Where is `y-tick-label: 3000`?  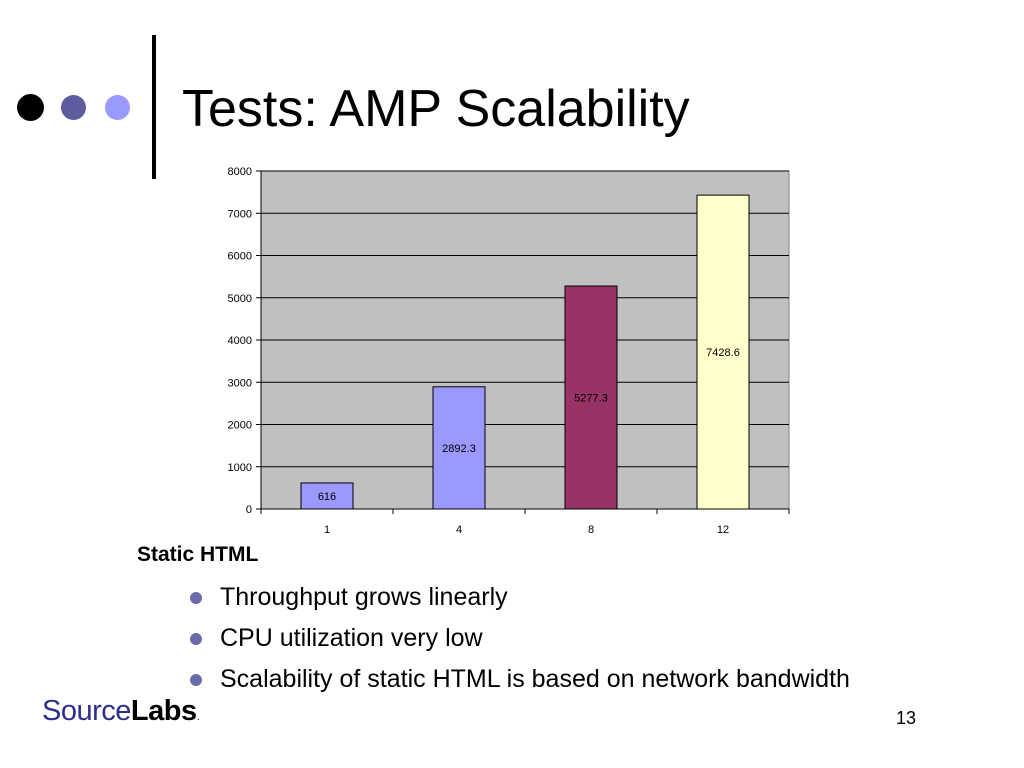
y-tick-label: 3000 is located at coordinates (240, 383).